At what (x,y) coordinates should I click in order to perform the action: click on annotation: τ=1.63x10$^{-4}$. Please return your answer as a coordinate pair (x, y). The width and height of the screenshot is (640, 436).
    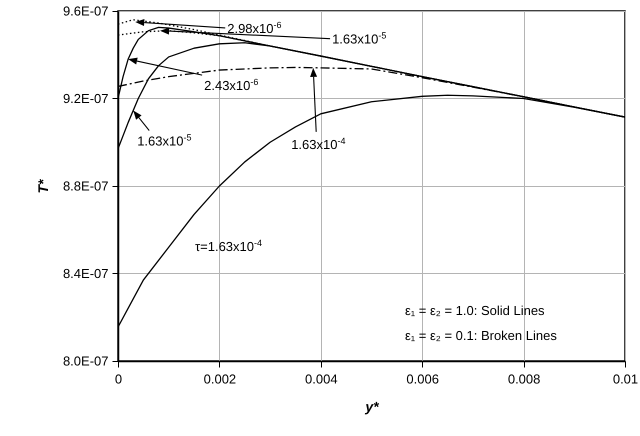
    Looking at the image, I should click on (228, 246).